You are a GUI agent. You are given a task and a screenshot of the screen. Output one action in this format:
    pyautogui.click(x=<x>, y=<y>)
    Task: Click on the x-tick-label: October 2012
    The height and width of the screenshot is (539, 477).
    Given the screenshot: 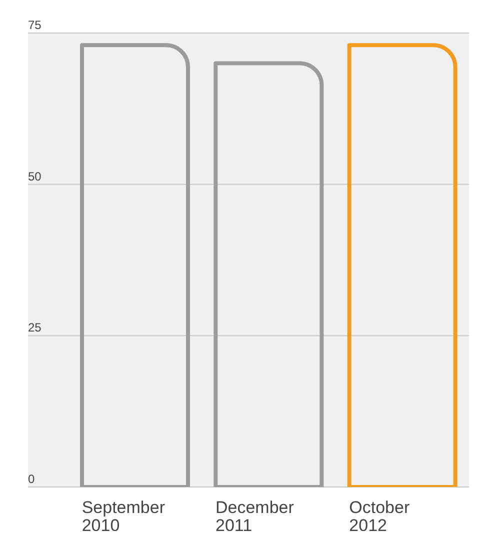 What is the action you would take?
    pyautogui.click(x=379, y=516)
    